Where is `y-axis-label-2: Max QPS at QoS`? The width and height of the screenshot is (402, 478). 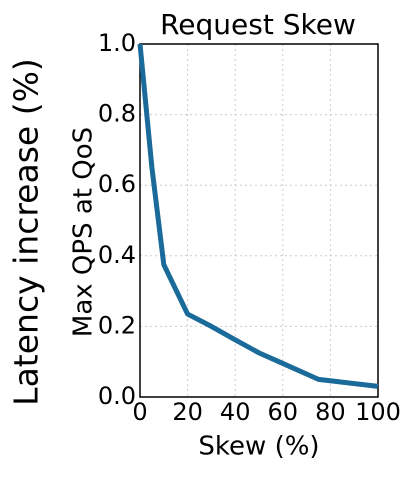 y-axis-label-2: Max QPS at QoS is located at coordinates (84, 232).